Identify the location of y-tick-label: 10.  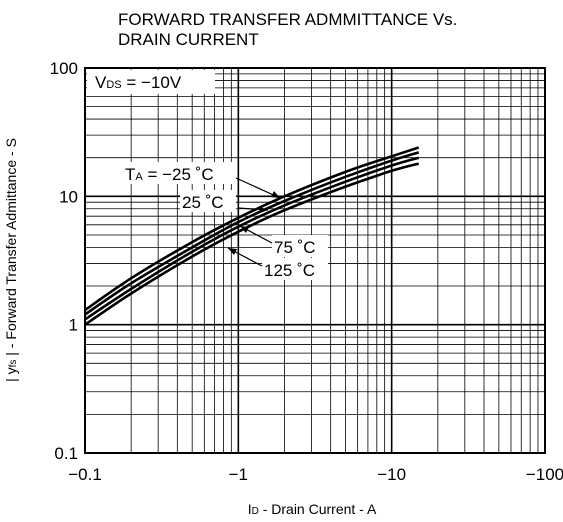
(68, 196).